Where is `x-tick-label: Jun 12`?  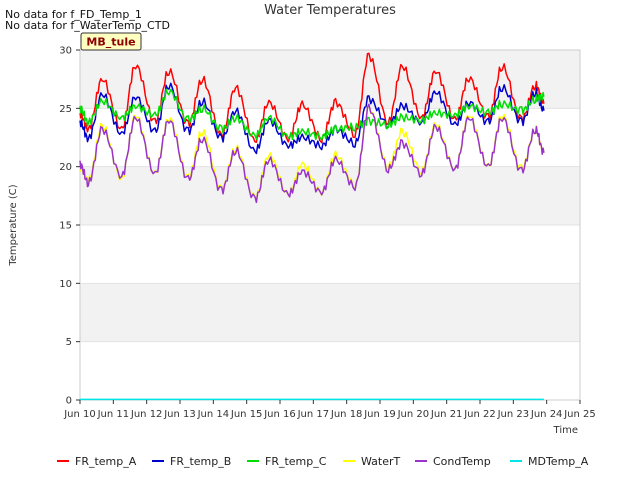
x-tick-label: Jun 12 is located at coordinates (146, 414).